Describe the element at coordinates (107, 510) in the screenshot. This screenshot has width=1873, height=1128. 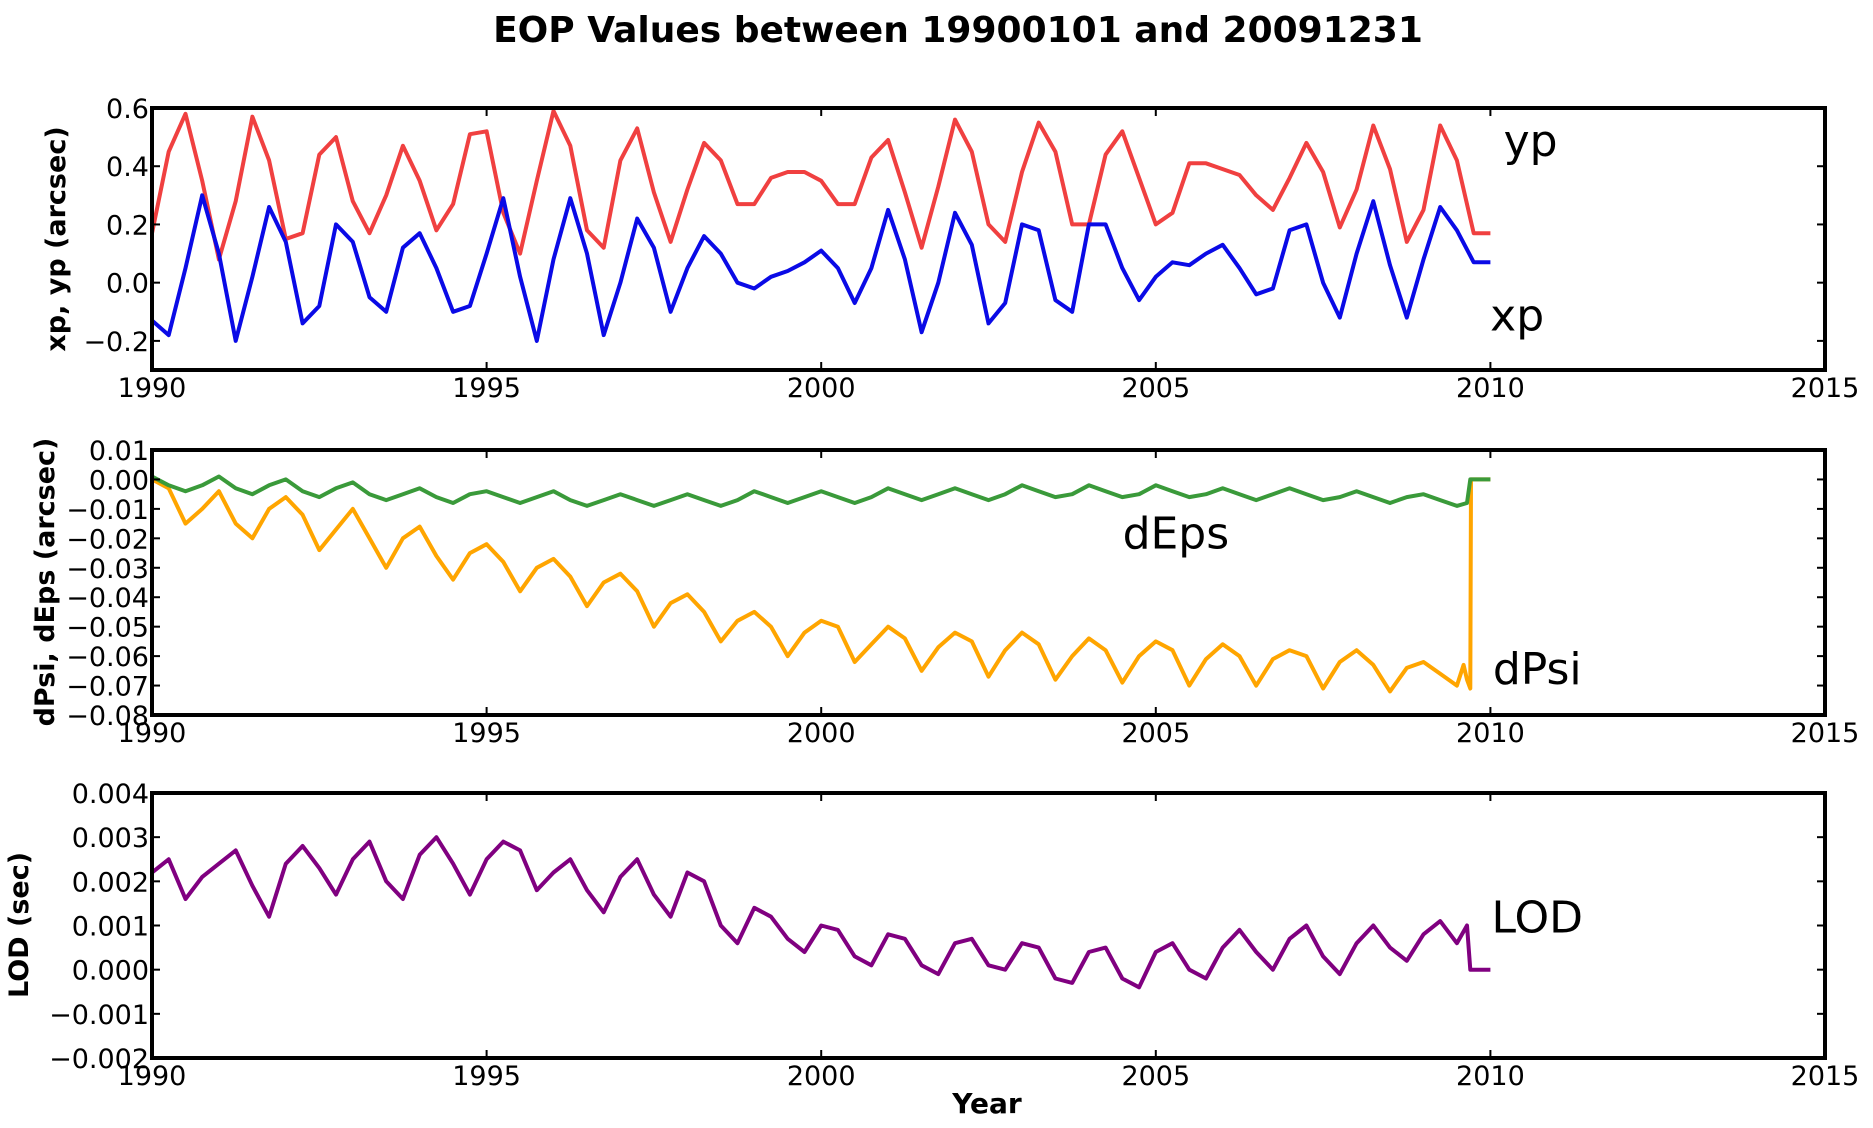
I see `y-tick-label: −0.01` at that location.